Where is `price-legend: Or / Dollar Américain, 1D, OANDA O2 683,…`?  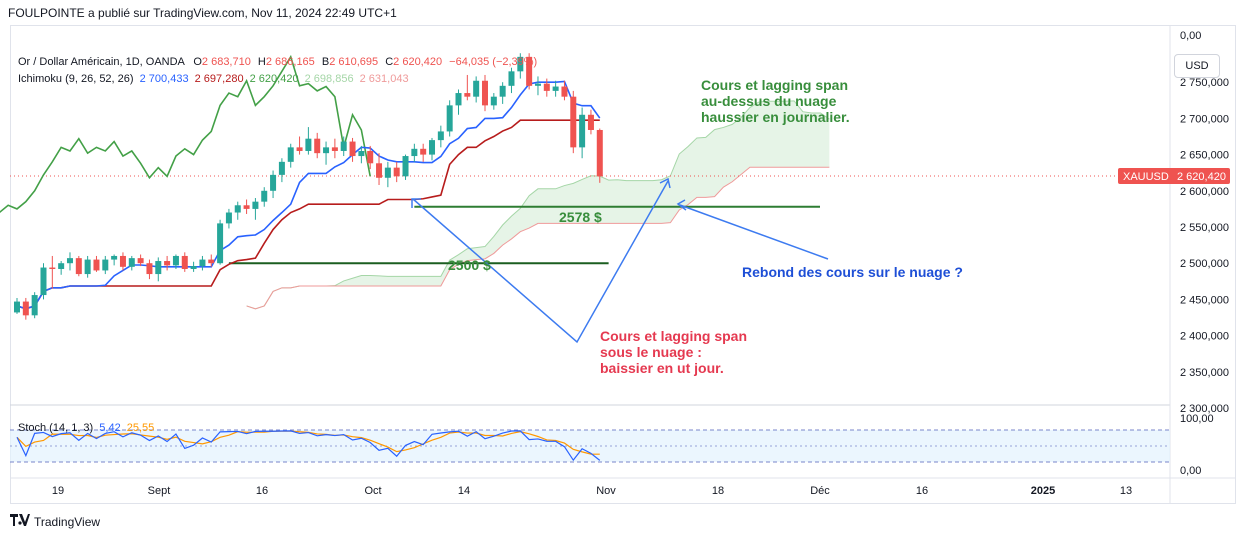 price-legend: Or / Dollar Américain, 1D, OANDA O2 683,… is located at coordinates (277, 62).